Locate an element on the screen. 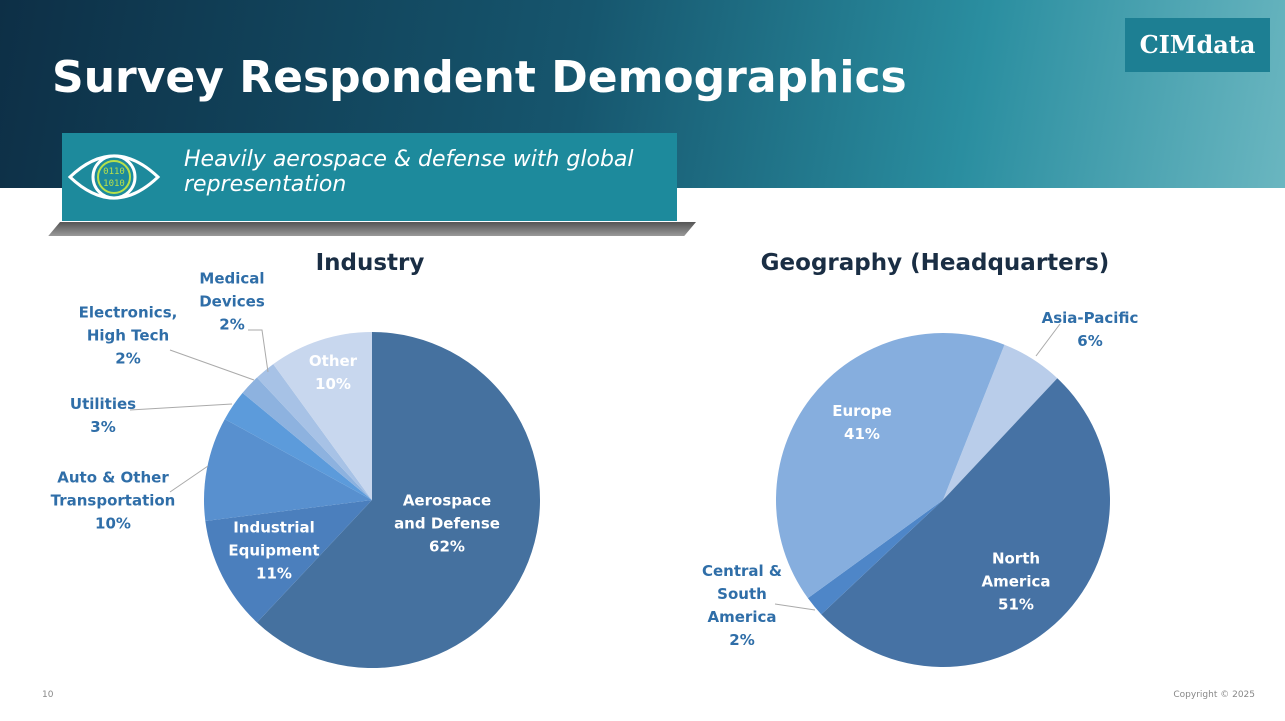 Image resolution: width=1285 pixels, height=721 pixels. slice-label: Utilities 3% is located at coordinates (103, 416).